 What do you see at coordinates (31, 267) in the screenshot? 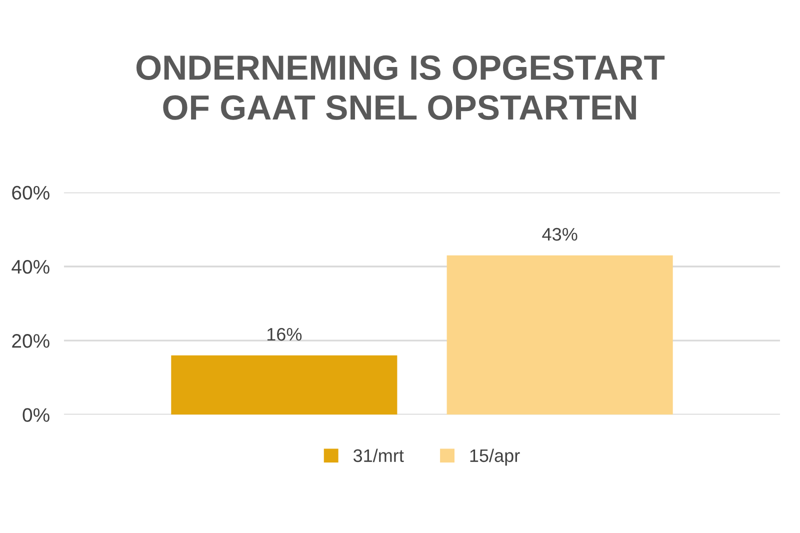
I see `y-tick-label: 40%` at bounding box center [31, 267].